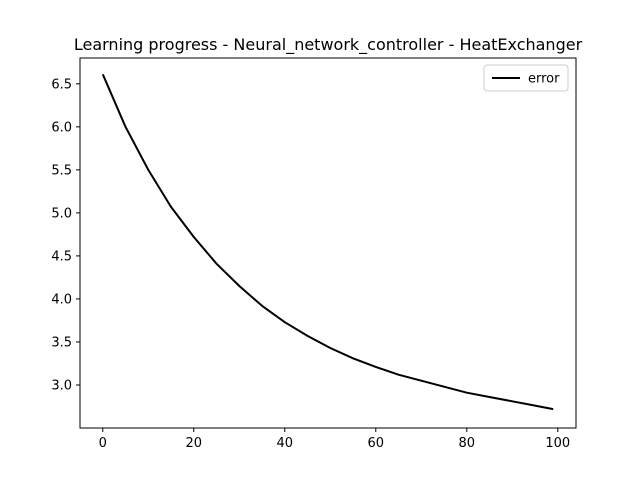  Describe the element at coordinates (103, 443) in the screenshot. I see `x-tick-label: 0` at that location.